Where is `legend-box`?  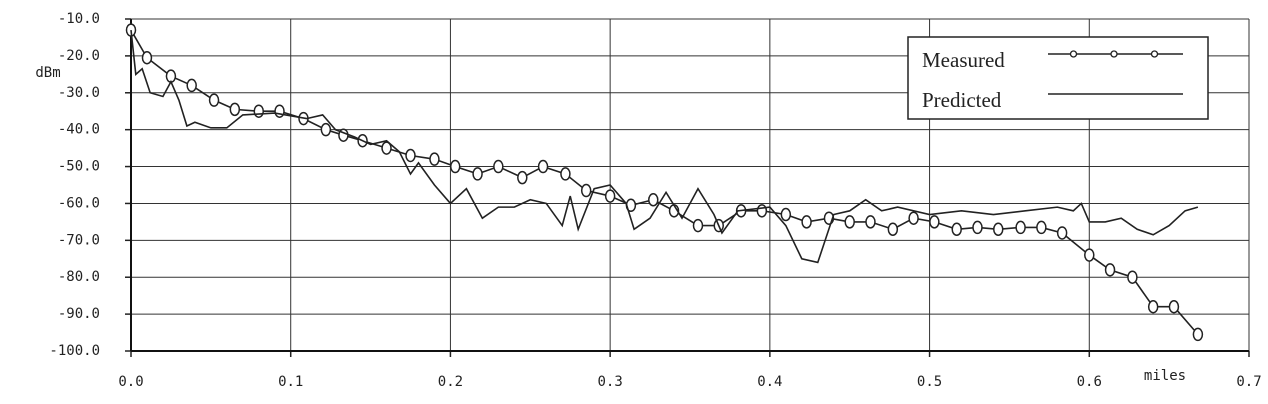
legend-box is located at coordinates (1058, 78).